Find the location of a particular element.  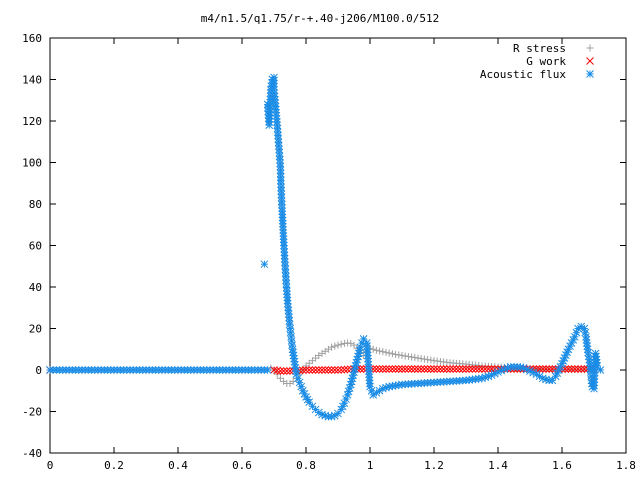

y-tick-label: -40 is located at coordinates (32, 453).